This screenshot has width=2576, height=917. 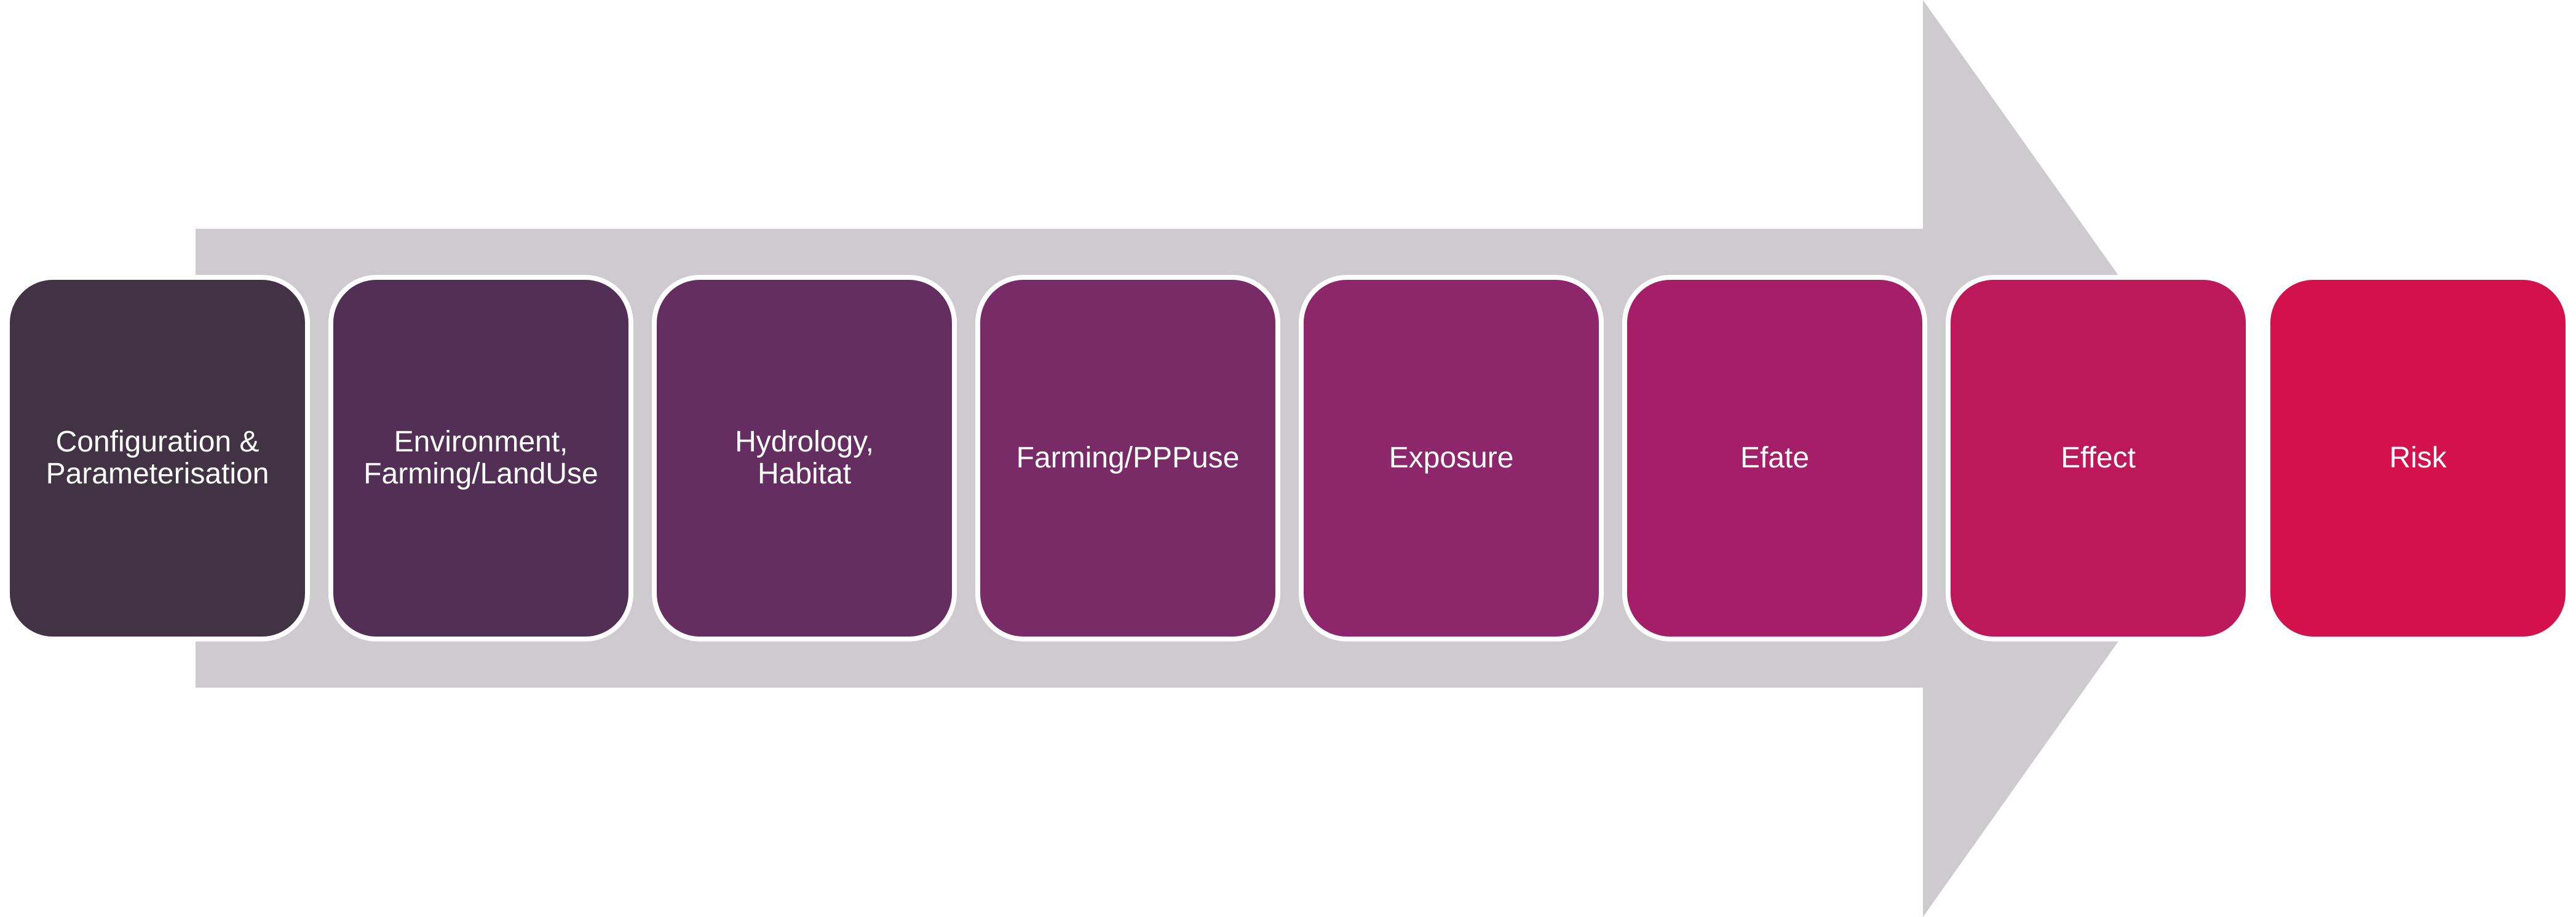 I want to click on step-label: Farming/PPPuse, so click(x=1128, y=458).